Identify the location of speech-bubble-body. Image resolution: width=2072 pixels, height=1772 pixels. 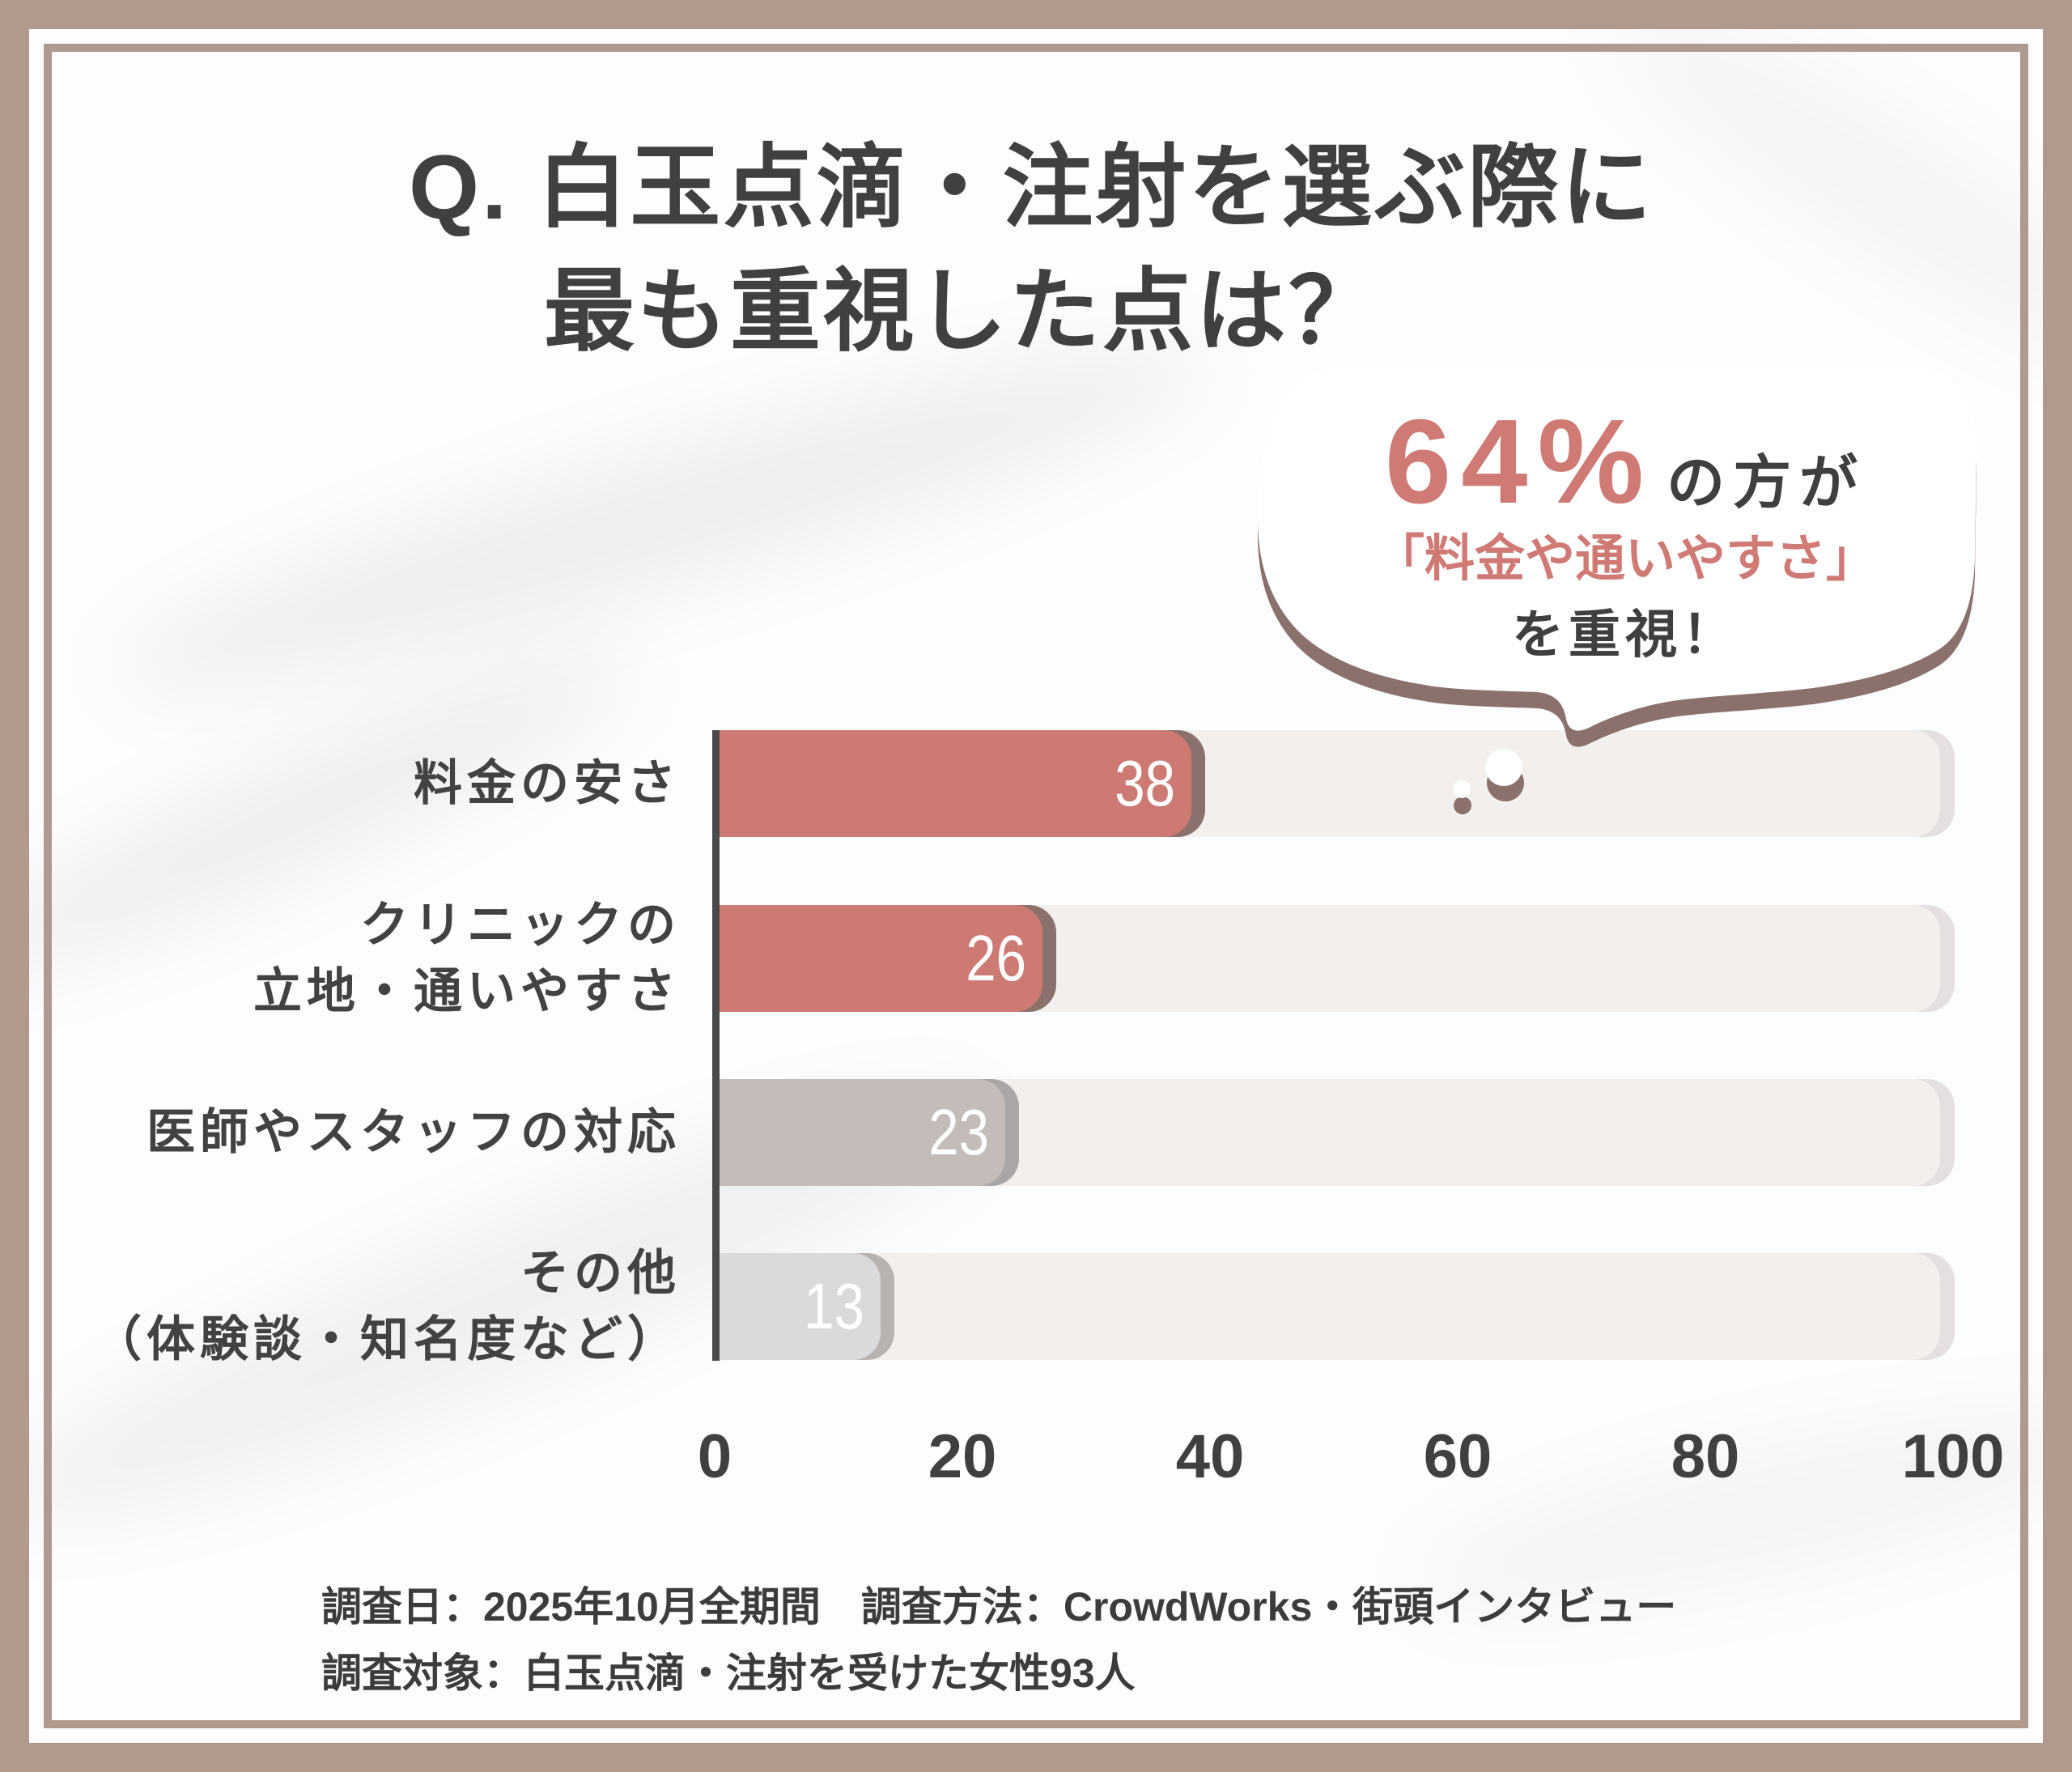
(1617, 550).